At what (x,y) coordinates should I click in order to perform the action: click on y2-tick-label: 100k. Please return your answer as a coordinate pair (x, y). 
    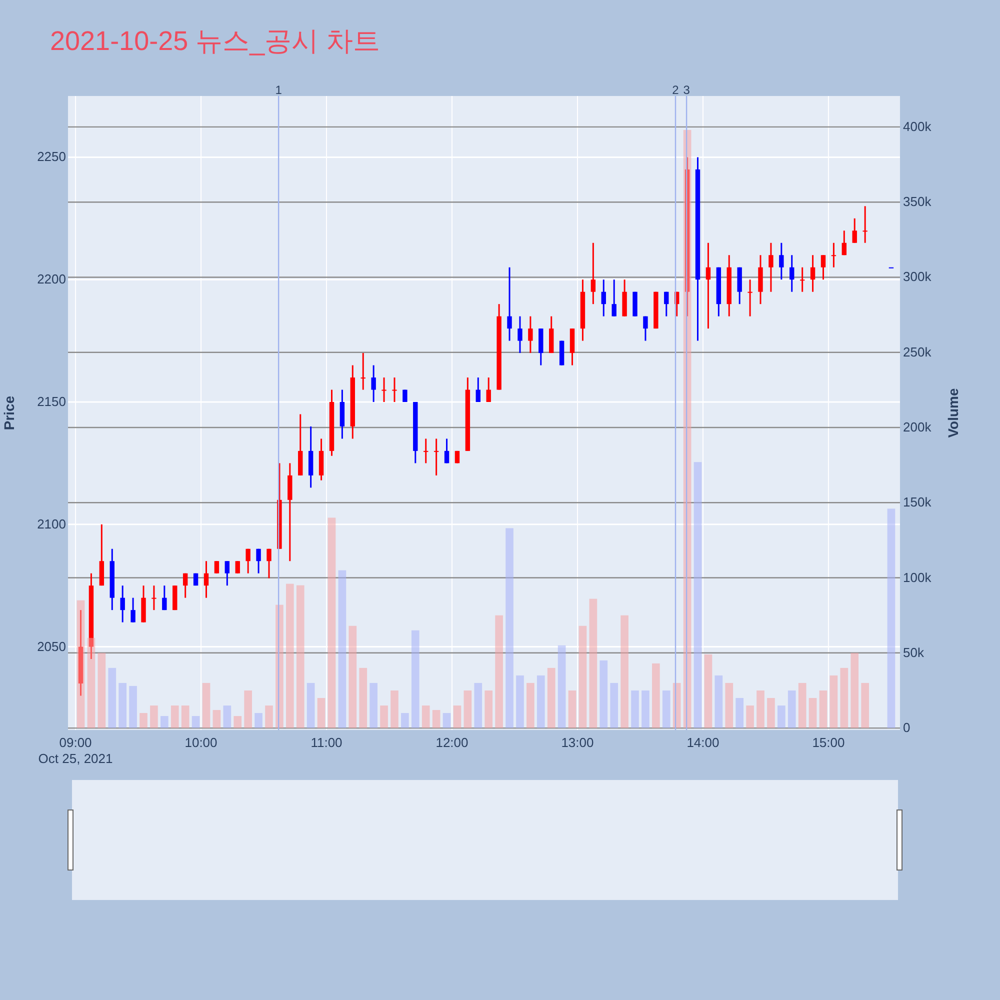
    Looking at the image, I should click on (917, 577).